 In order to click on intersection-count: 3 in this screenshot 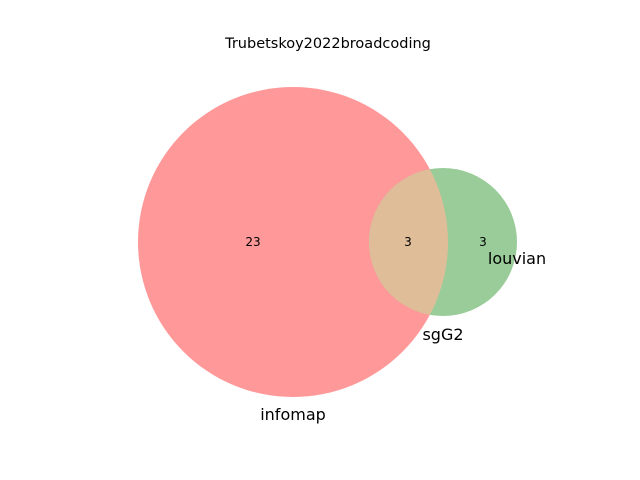, I will do `click(408, 242)`.